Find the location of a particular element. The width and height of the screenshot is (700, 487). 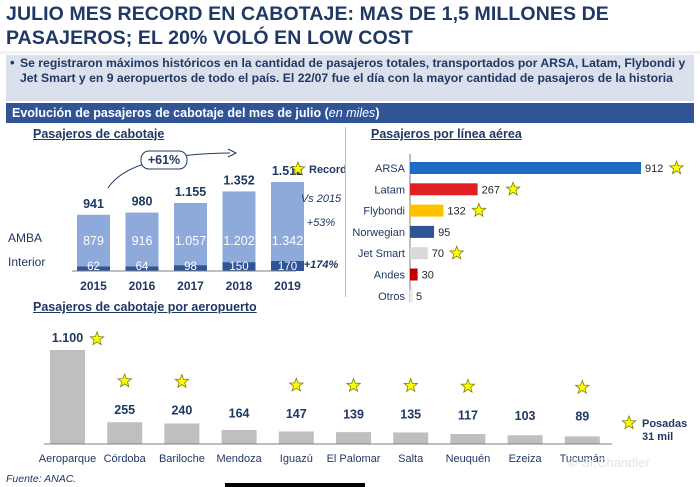

airport-value-label: 103 is located at coordinates (525, 416).